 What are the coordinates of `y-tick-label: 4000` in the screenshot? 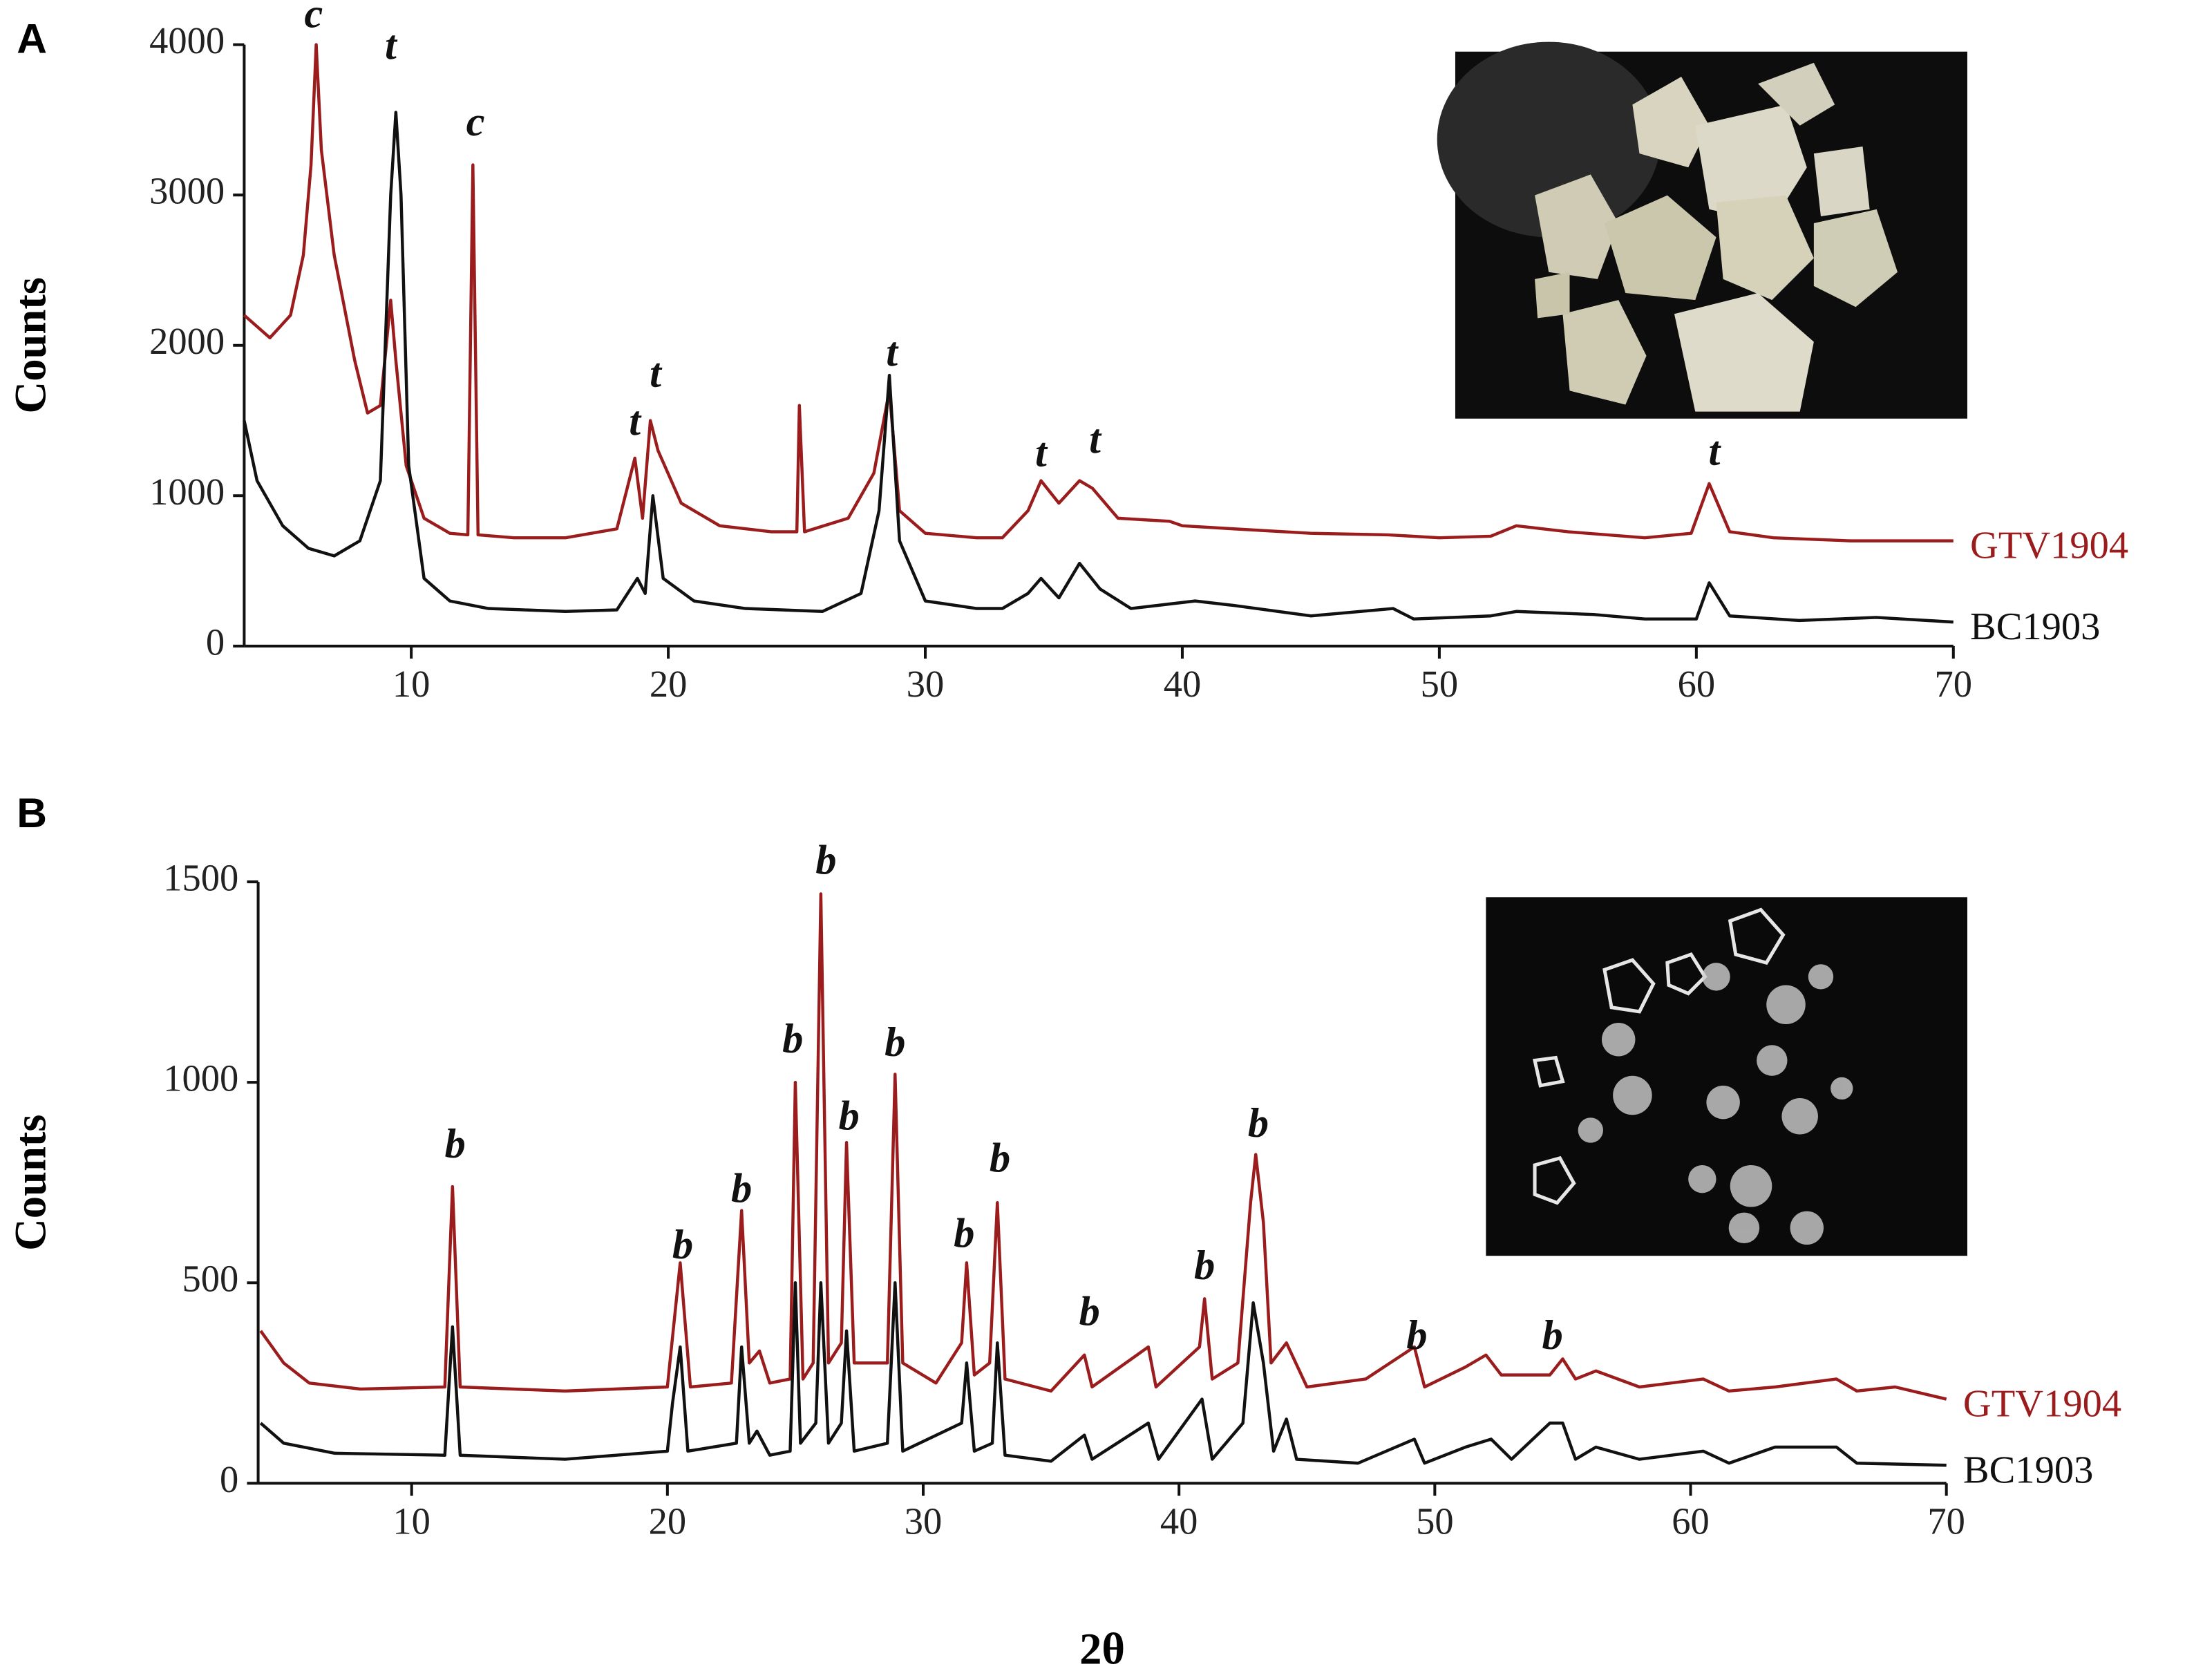 It's located at (187, 40).